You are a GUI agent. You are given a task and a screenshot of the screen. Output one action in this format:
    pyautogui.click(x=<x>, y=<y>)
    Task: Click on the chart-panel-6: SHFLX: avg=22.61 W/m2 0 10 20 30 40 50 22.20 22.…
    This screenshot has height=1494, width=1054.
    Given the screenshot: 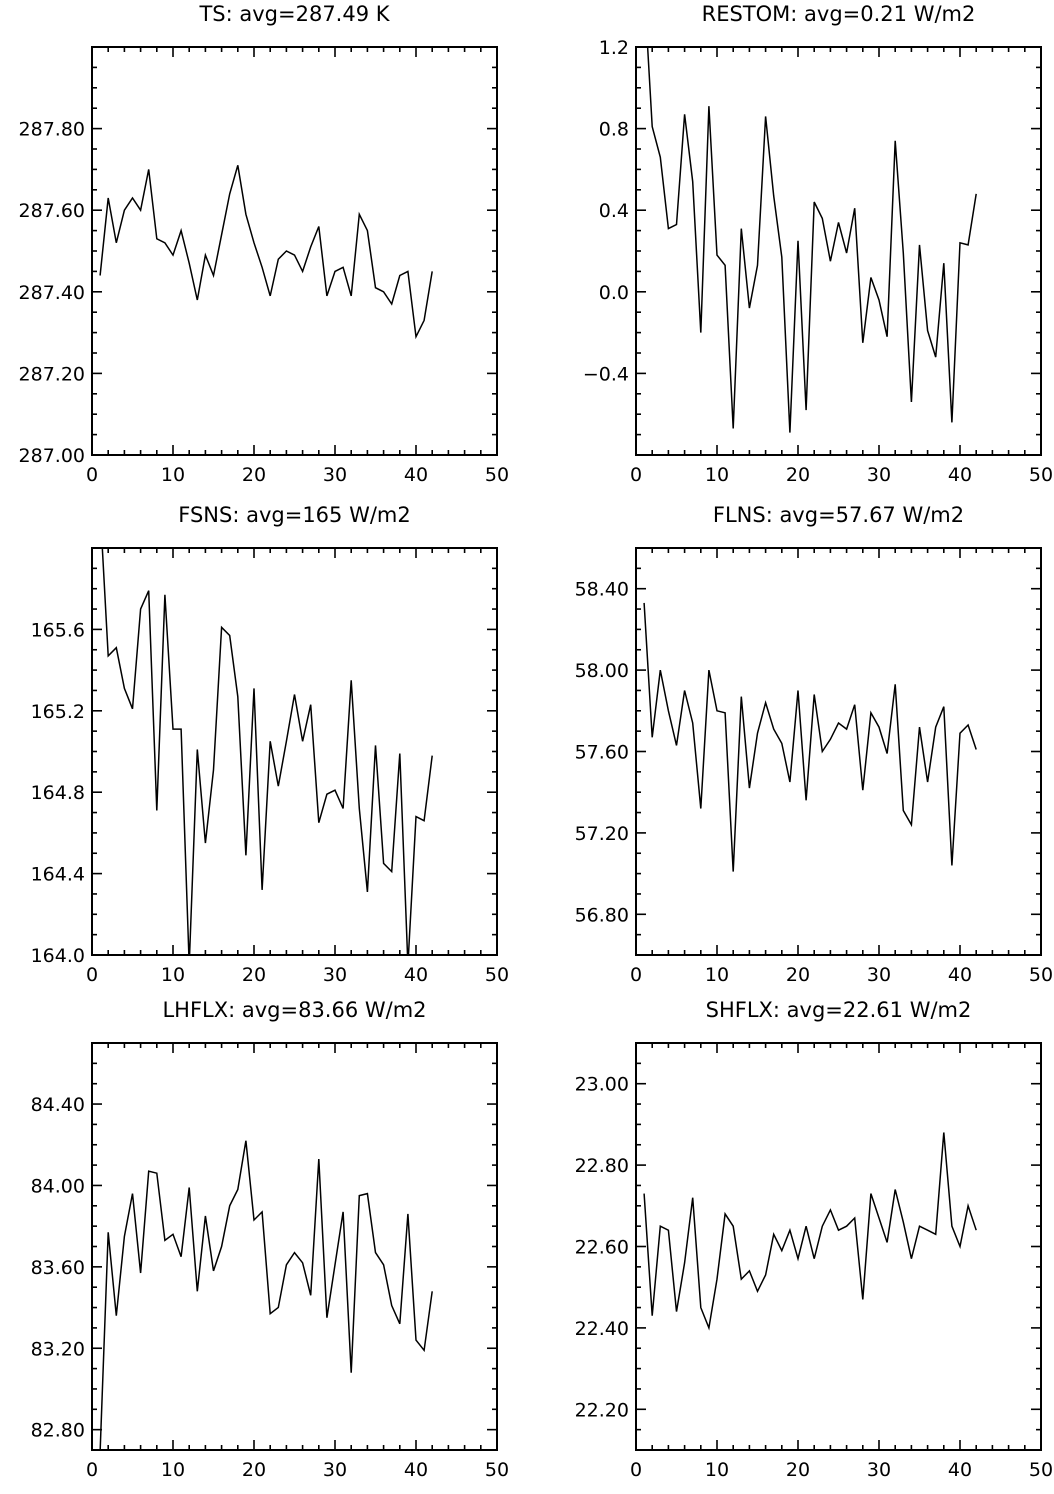 What is the action you would take?
    pyautogui.click(x=814, y=1239)
    